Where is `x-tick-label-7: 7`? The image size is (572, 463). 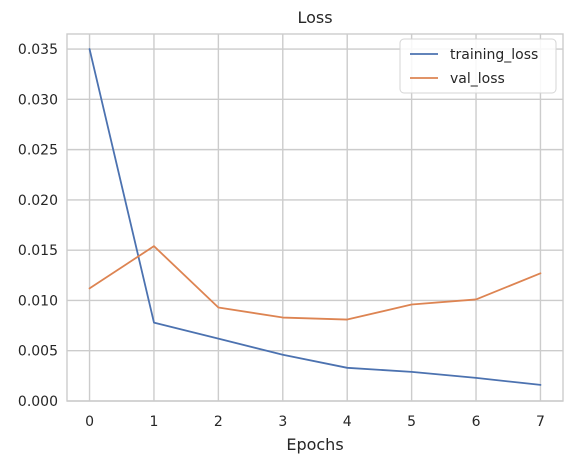 x-tick-label-7: 7 is located at coordinates (540, 422).